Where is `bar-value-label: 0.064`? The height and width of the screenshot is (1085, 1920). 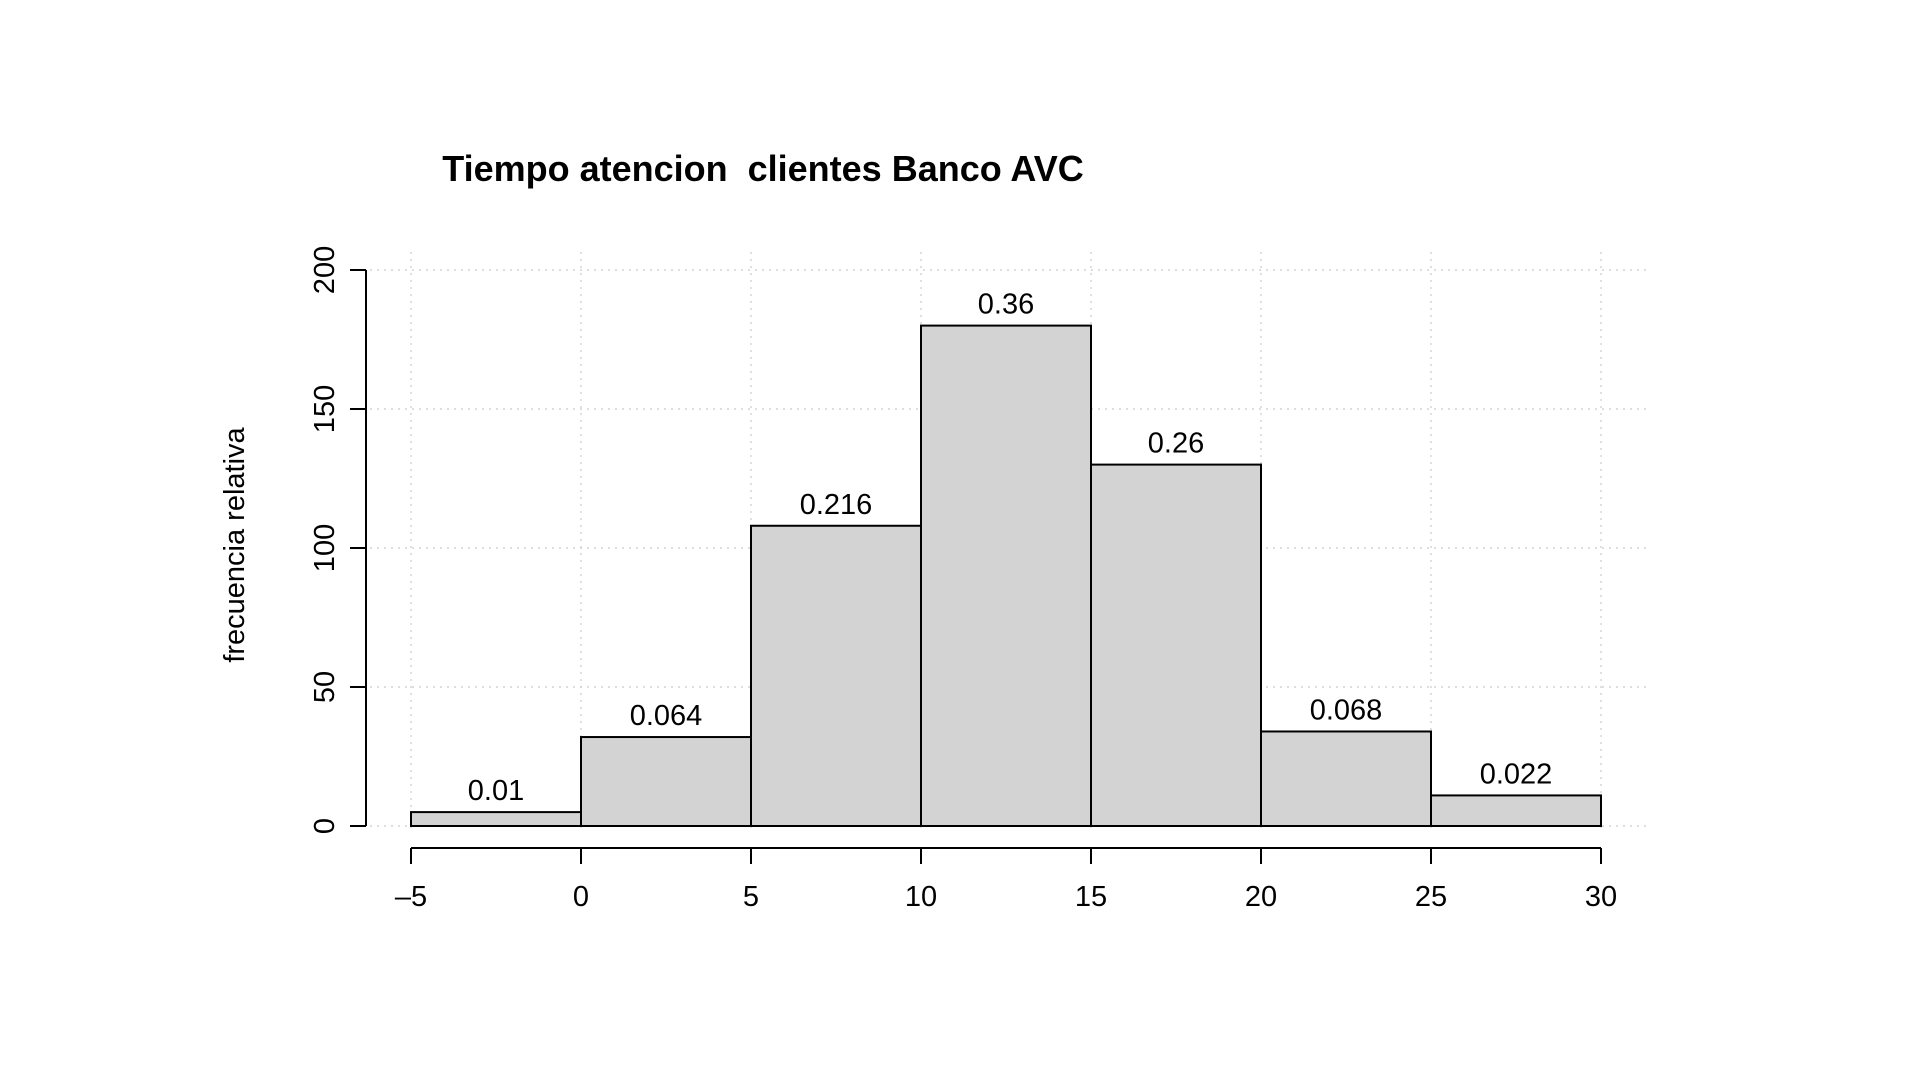
bar-value-label: 0.064 is located at coordinates (666, 716).